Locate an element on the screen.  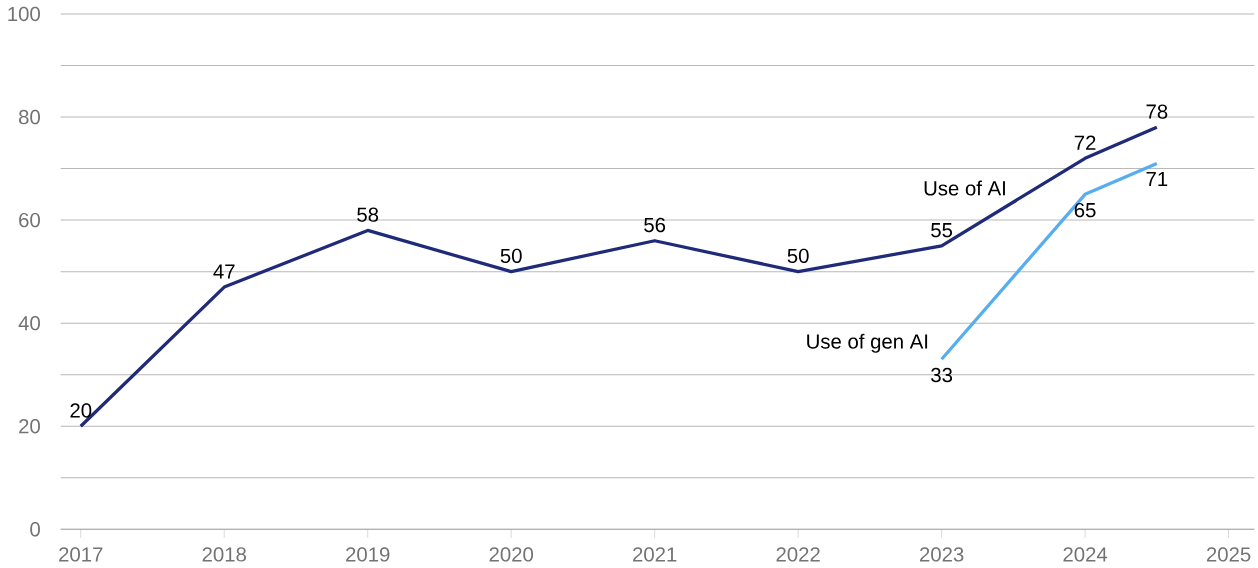
y-tick-label: 40 is located at coordinates (29, 323).